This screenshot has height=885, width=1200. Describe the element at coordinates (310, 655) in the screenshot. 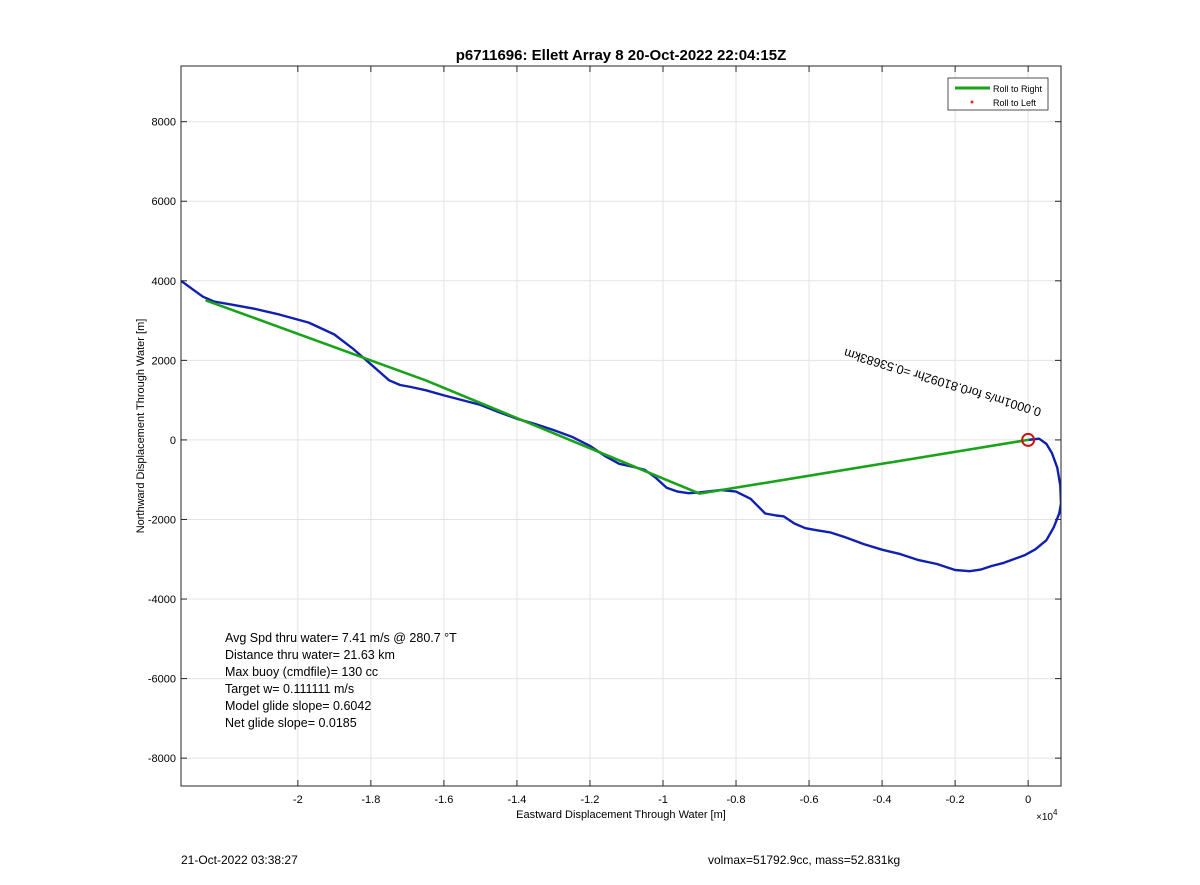

I see `stat-distance: Distance thru water= 21.63 km` at that location.